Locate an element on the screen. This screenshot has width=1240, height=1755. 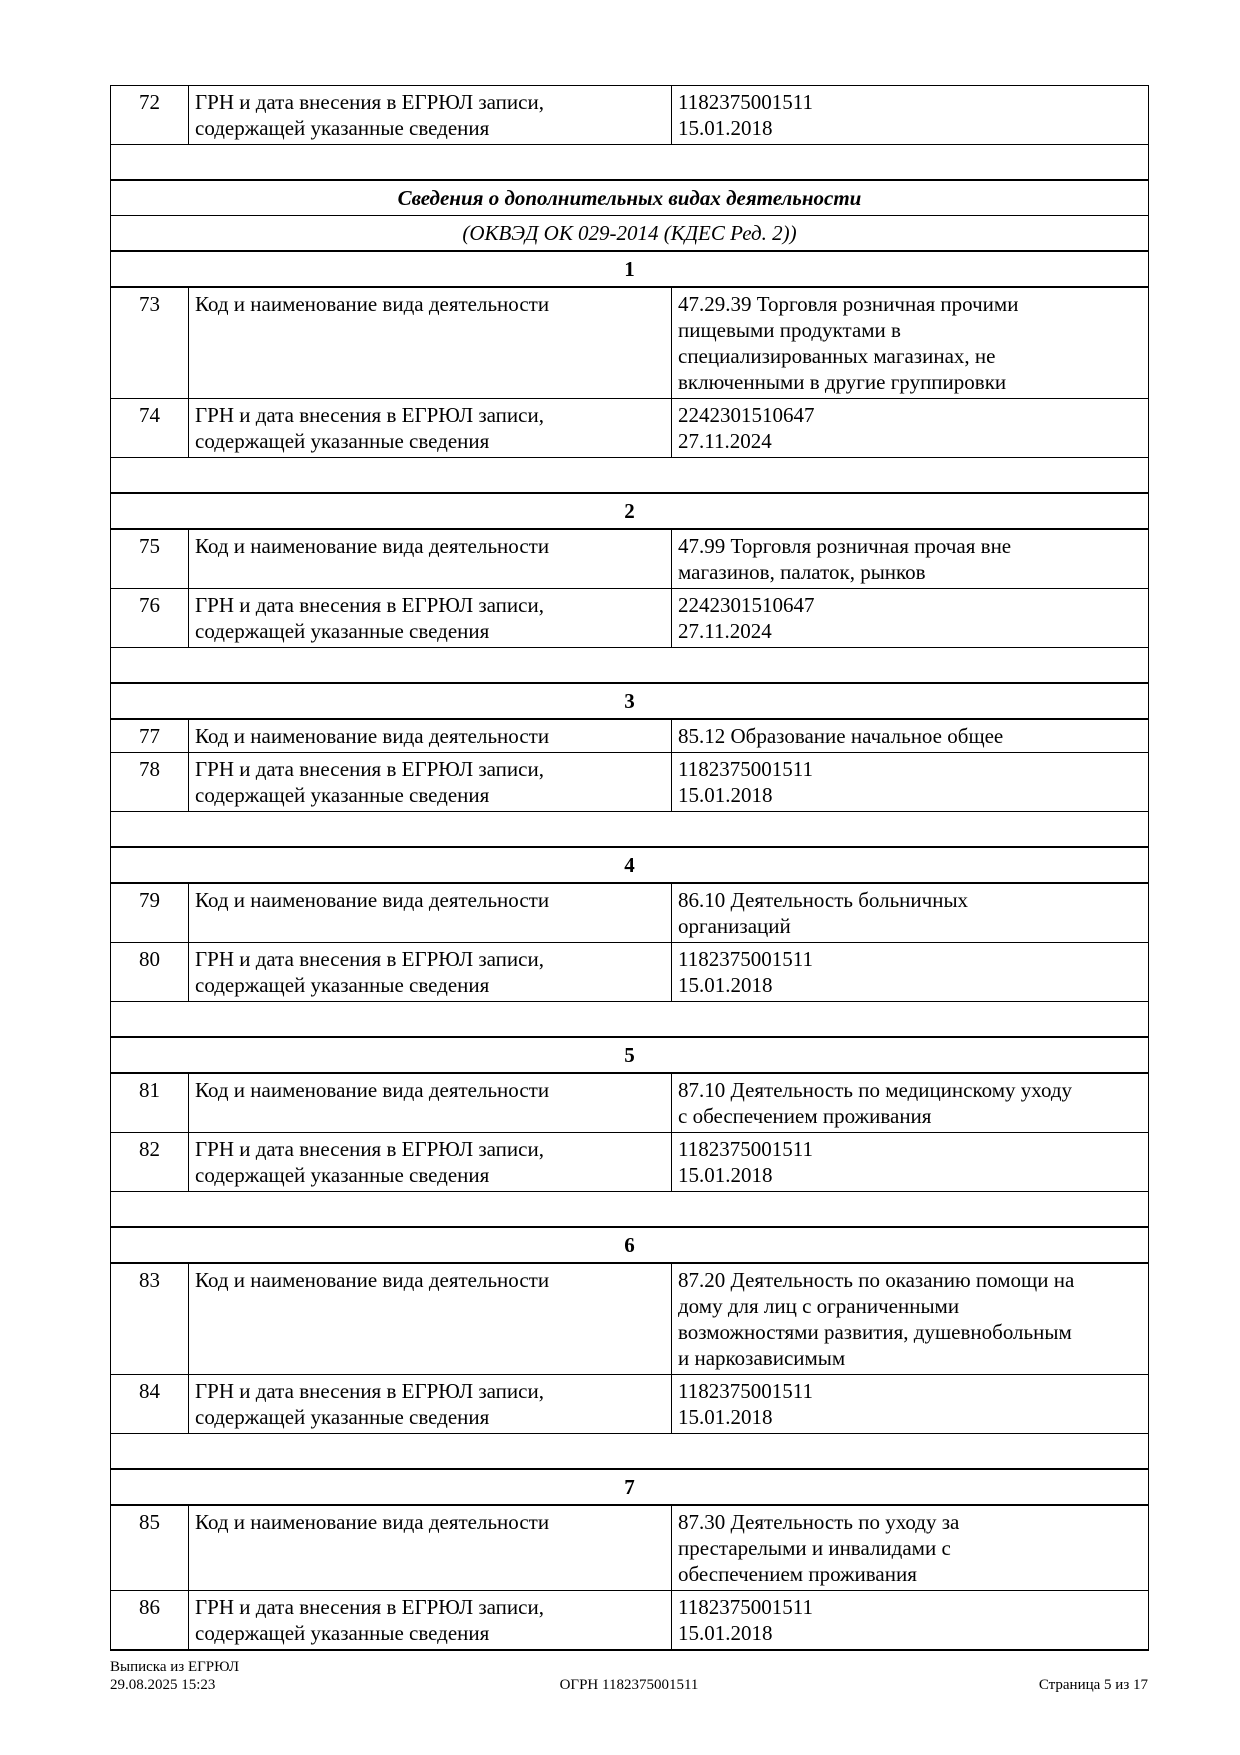
footer-ogrn: ОГРН 1182375001511 is located at coordinates (629, 1685).